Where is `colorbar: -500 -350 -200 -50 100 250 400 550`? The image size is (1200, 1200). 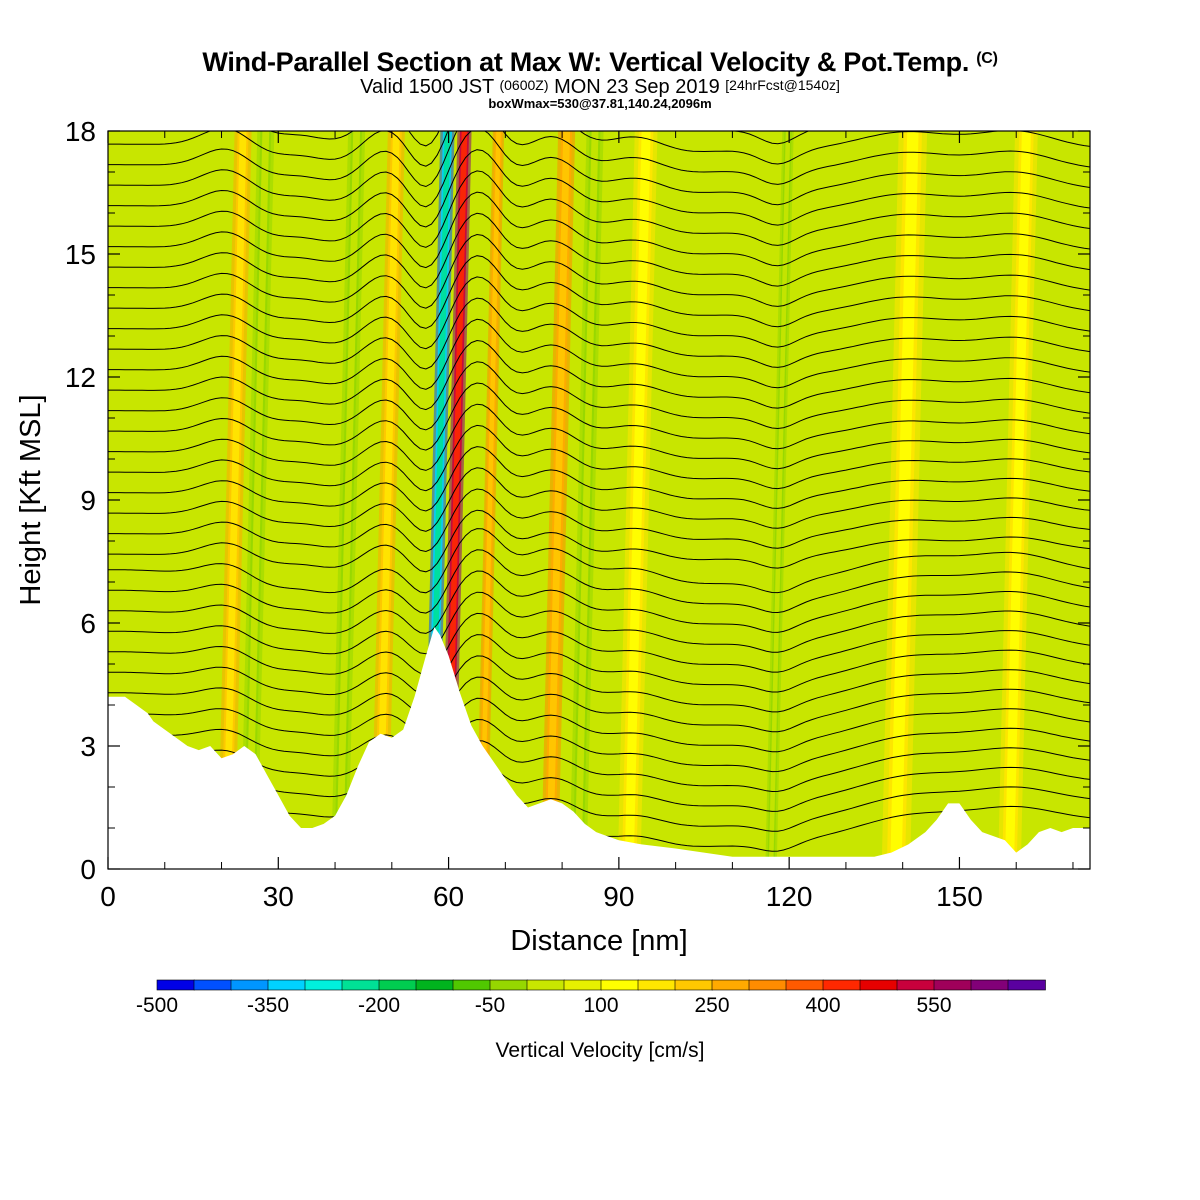 colorbar: -500 -350 -200 -50 100 250 400 550 is located at coordinates (591, 998).